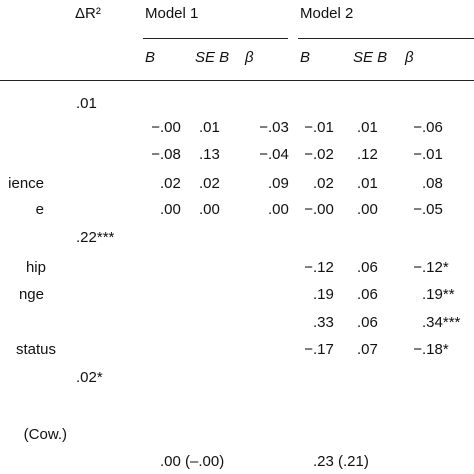 The height and width of the screenshot is (474, 474). Describe the element at coordinates (35, 349) in the screenshot. I see `row-label: status` at that location.